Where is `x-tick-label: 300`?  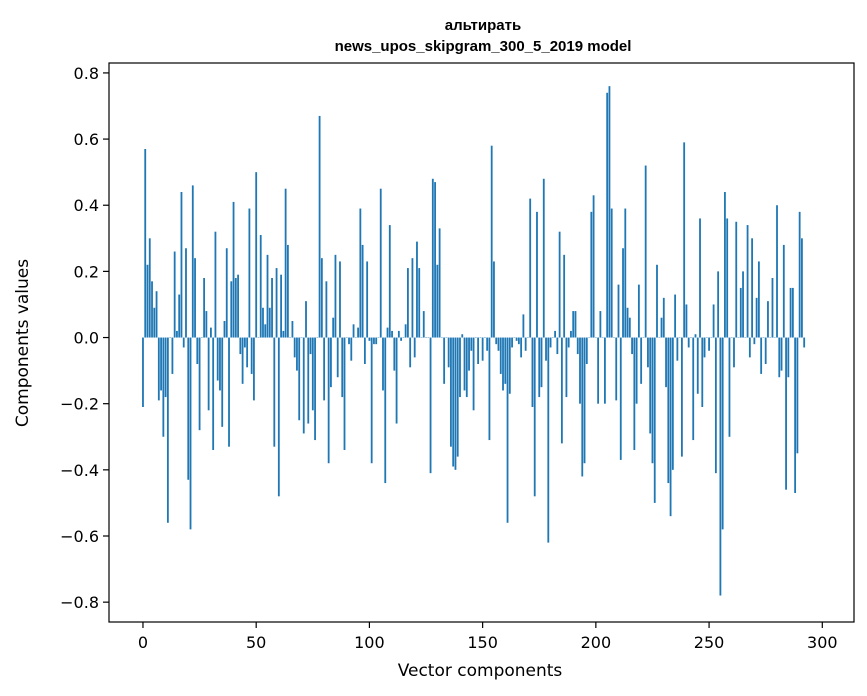 x-tick-label: 300 is located at coordinates (822, 642).